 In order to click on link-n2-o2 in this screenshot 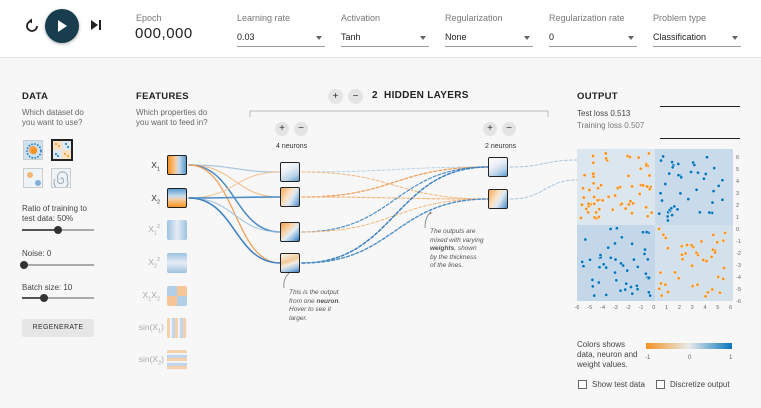, I will do `click(395, 198)`.